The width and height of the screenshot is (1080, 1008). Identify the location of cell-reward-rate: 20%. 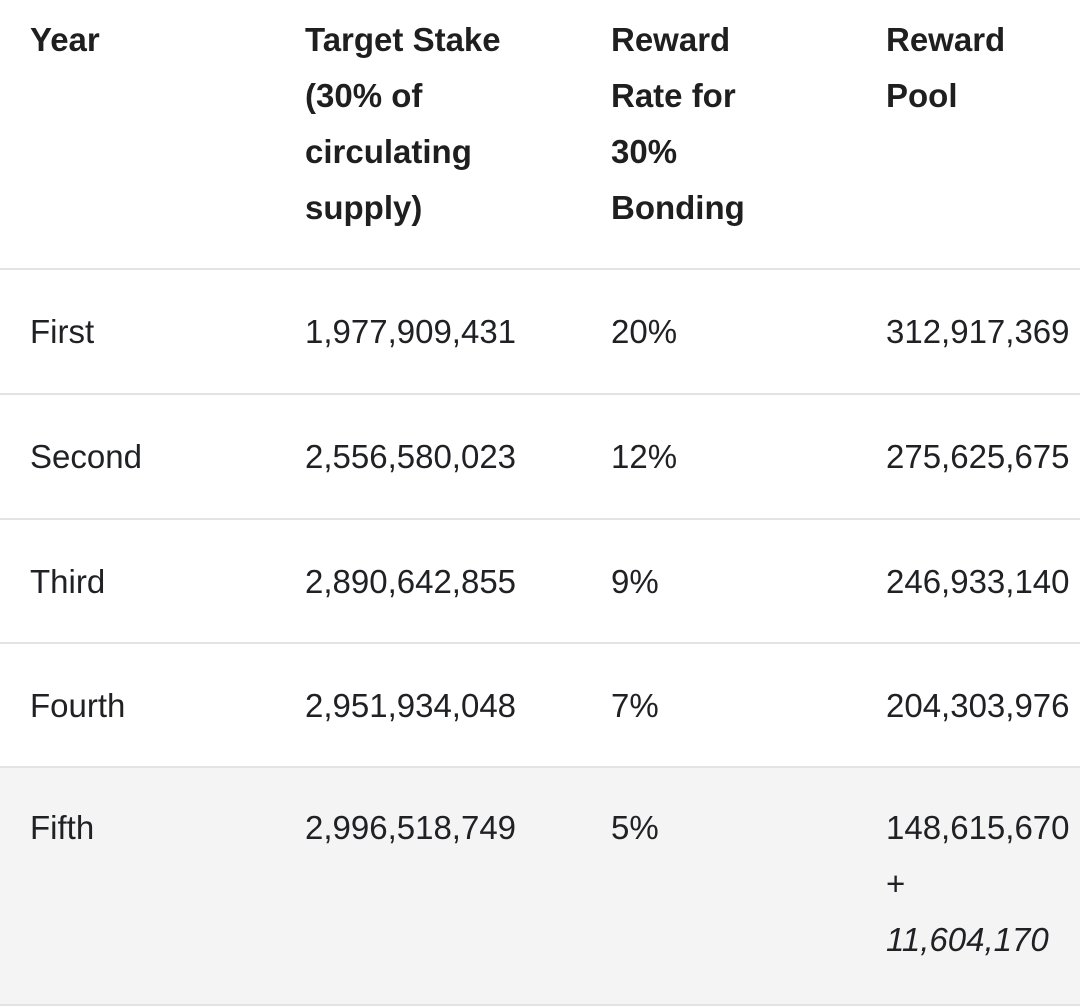
(644, 331).